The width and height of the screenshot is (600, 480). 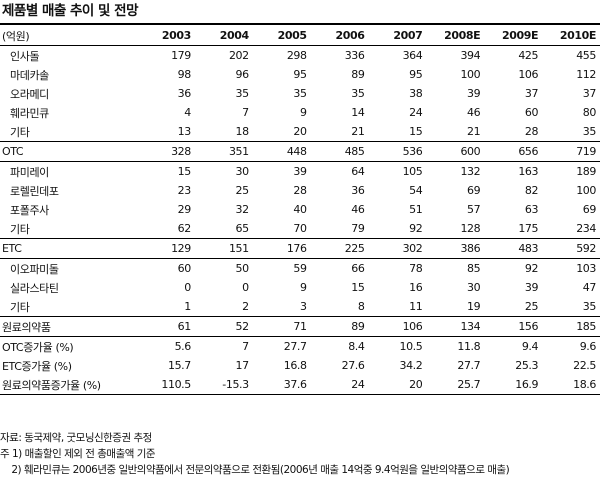 I want to click on table-row: 파미레이 15 30 39 64 105 132 163 189, so click(x=300, y=172).